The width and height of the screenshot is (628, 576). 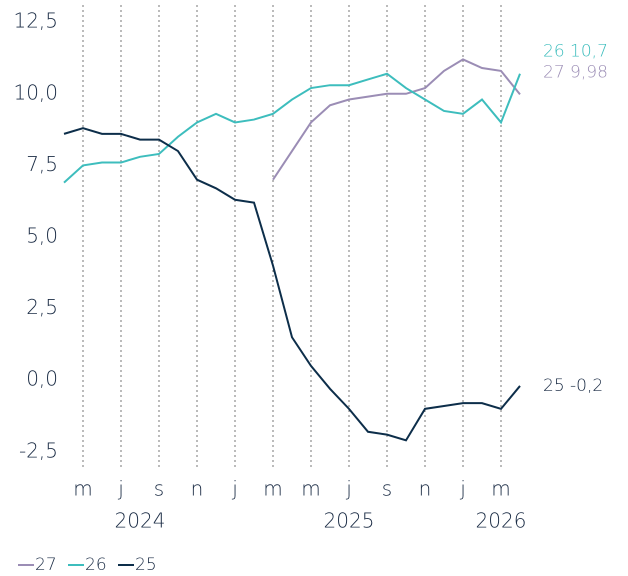 I want to click on year-label: 2025, so click(x=349, y=521).